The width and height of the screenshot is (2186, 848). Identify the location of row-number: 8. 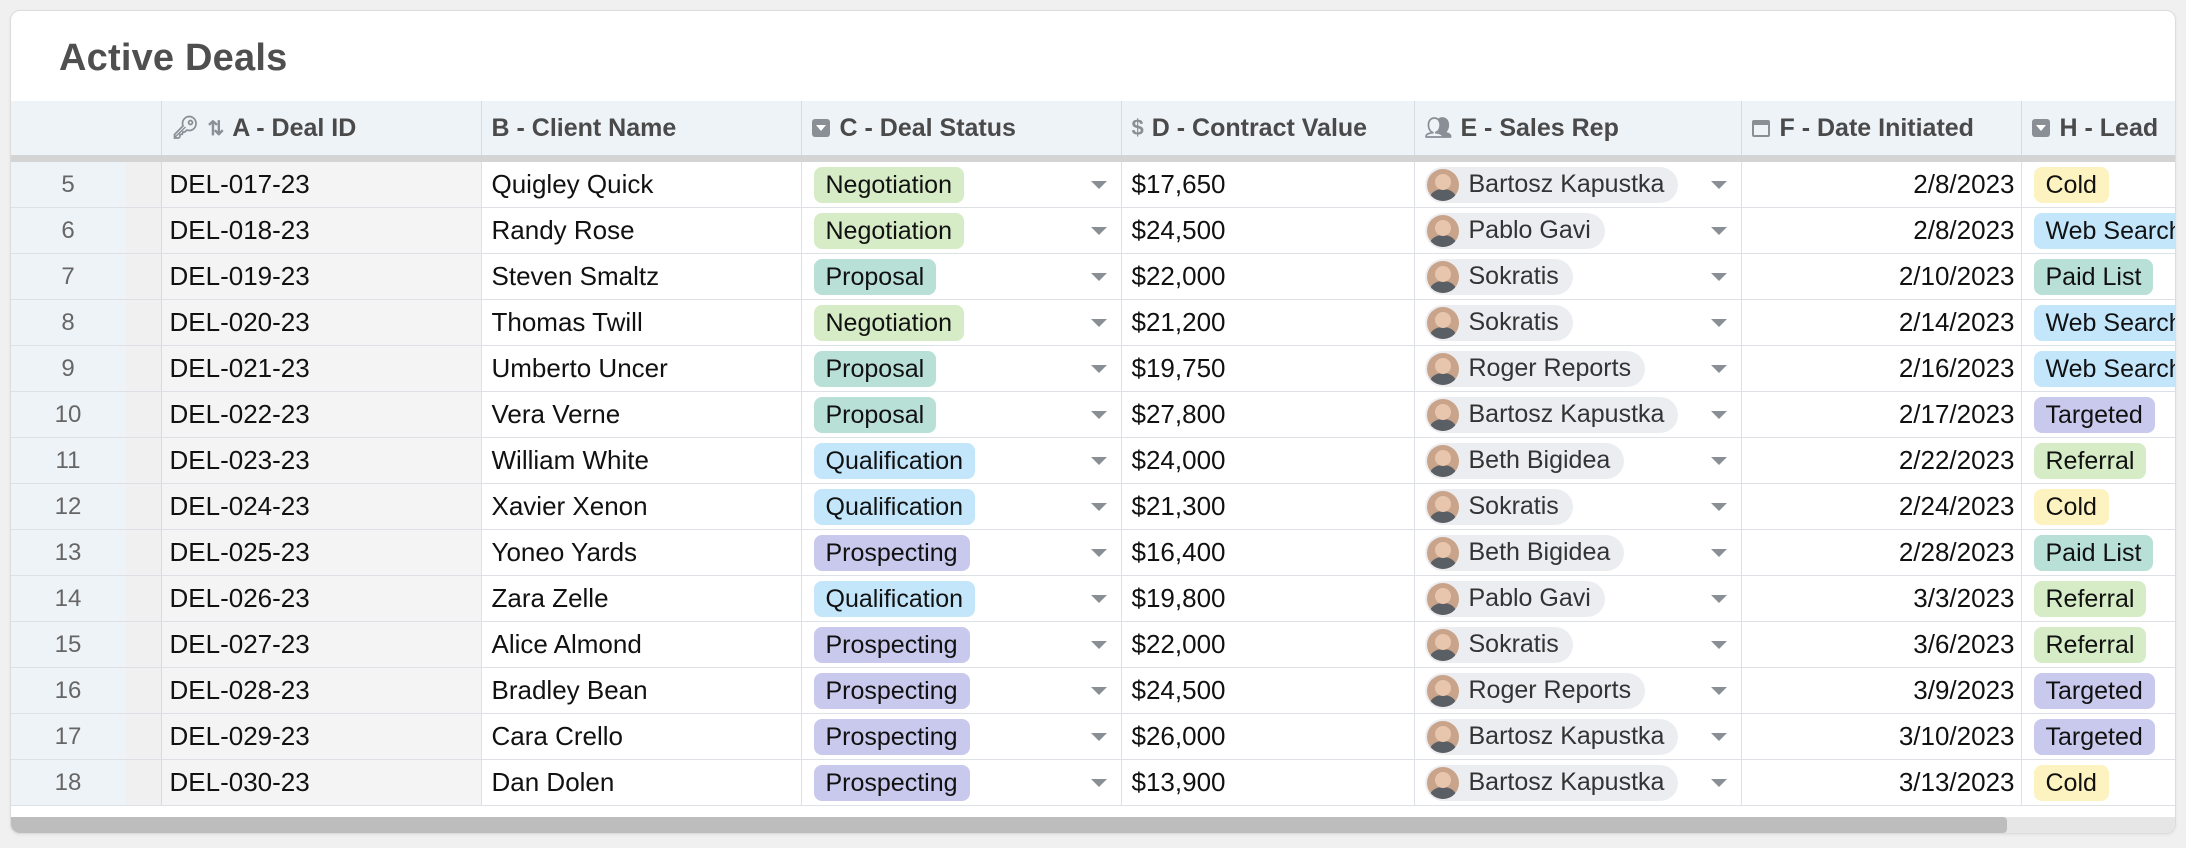
(68, 322).